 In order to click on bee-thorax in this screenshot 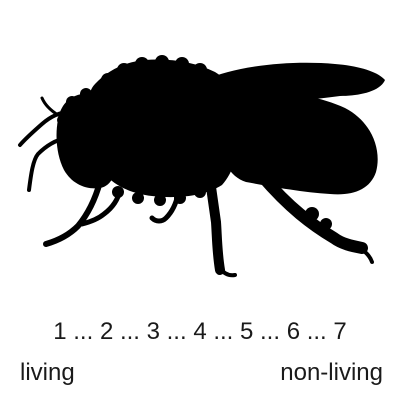, I will do `click(163, 128)`.